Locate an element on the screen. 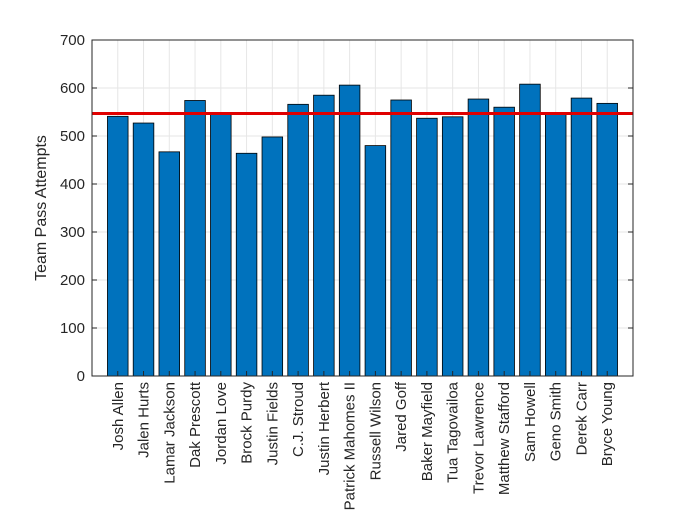 The image size is (700, 525). x-tick-label: Josh Allen is located at coordinates (118, 416).